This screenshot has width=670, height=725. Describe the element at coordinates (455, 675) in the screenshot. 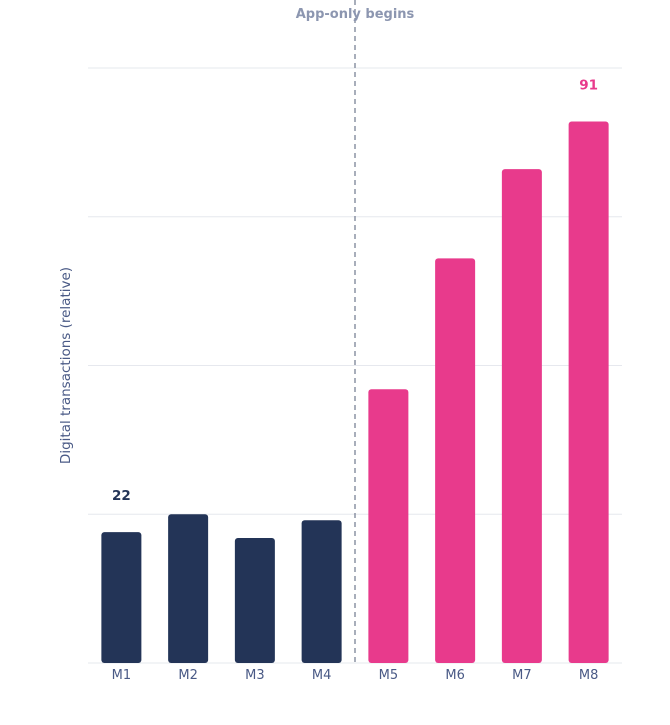

I see `x-tick-label-m6: M6` at that location.